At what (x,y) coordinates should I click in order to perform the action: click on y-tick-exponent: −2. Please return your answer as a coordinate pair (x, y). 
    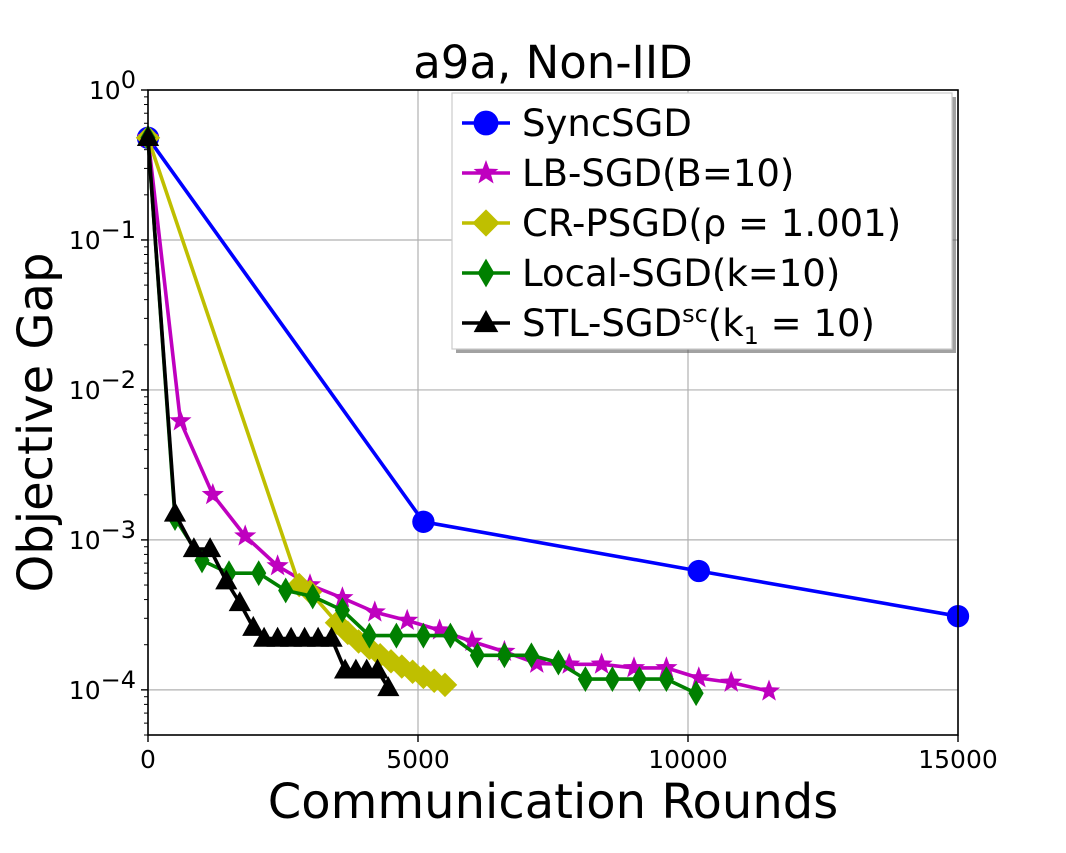
    Looking at the image, I should click on (118, 380).